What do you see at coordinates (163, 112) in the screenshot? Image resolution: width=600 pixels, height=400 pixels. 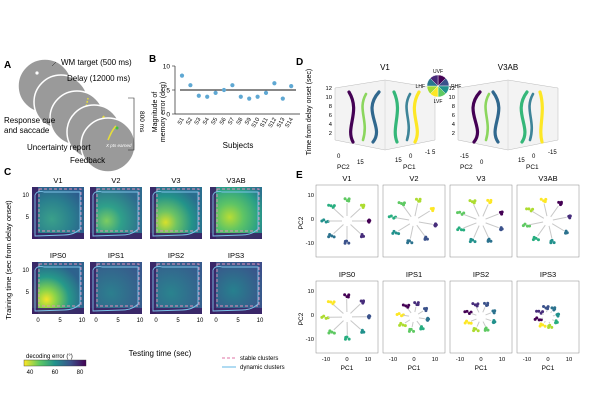 I see `b-ylabel-2: memory error (deg)` at bounding box center [163, 112].